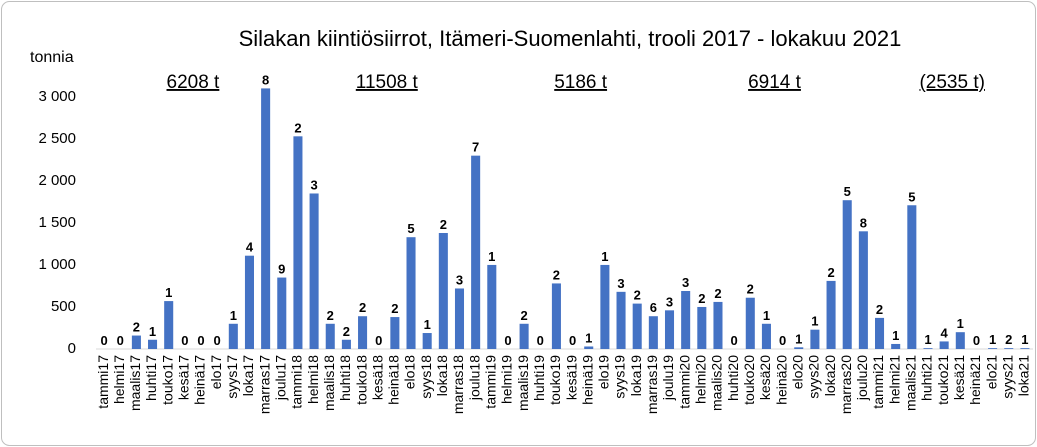  What do you see at coordinates (151, 378) in the screenshot?
I see `x-tick-label: huhti17` at bounding box center [151, 378].